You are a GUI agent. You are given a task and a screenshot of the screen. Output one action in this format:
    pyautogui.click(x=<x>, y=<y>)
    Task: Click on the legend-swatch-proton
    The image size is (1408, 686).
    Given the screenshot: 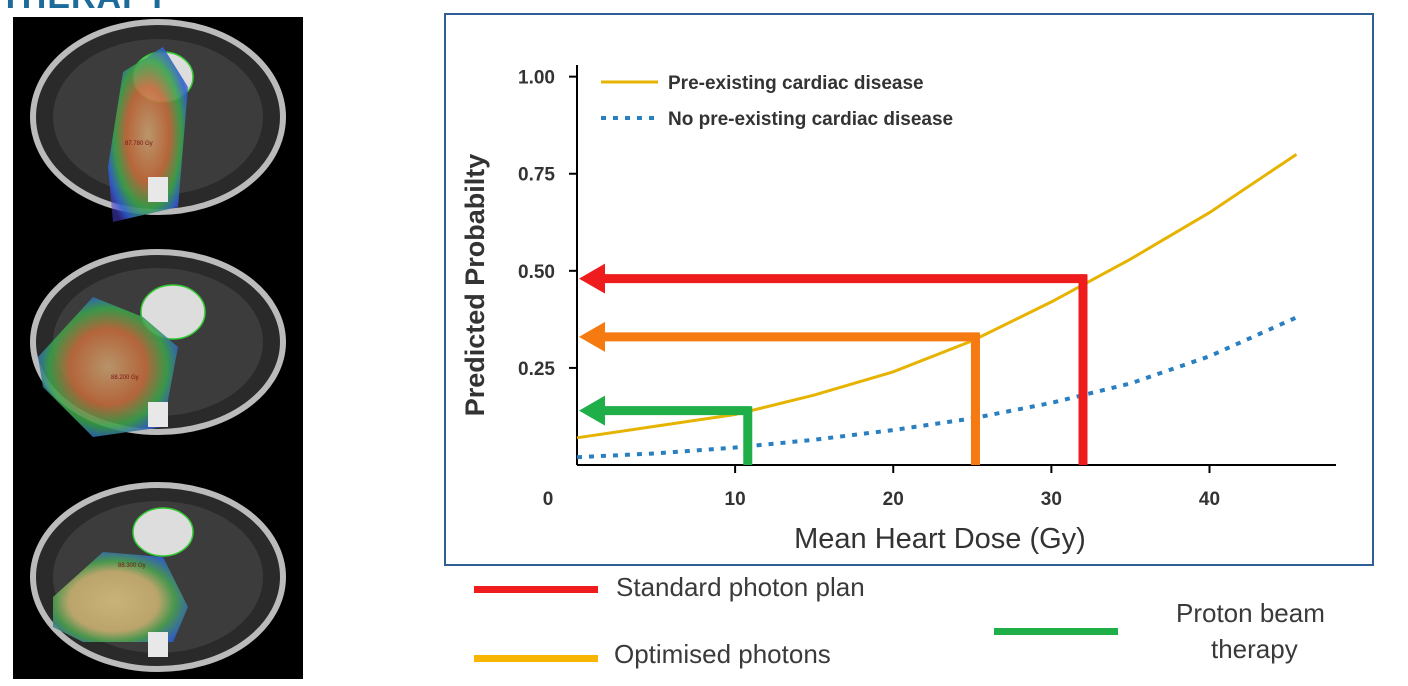 What is the action you would take?
    pyautogui.click(x=1056, y=631)
    